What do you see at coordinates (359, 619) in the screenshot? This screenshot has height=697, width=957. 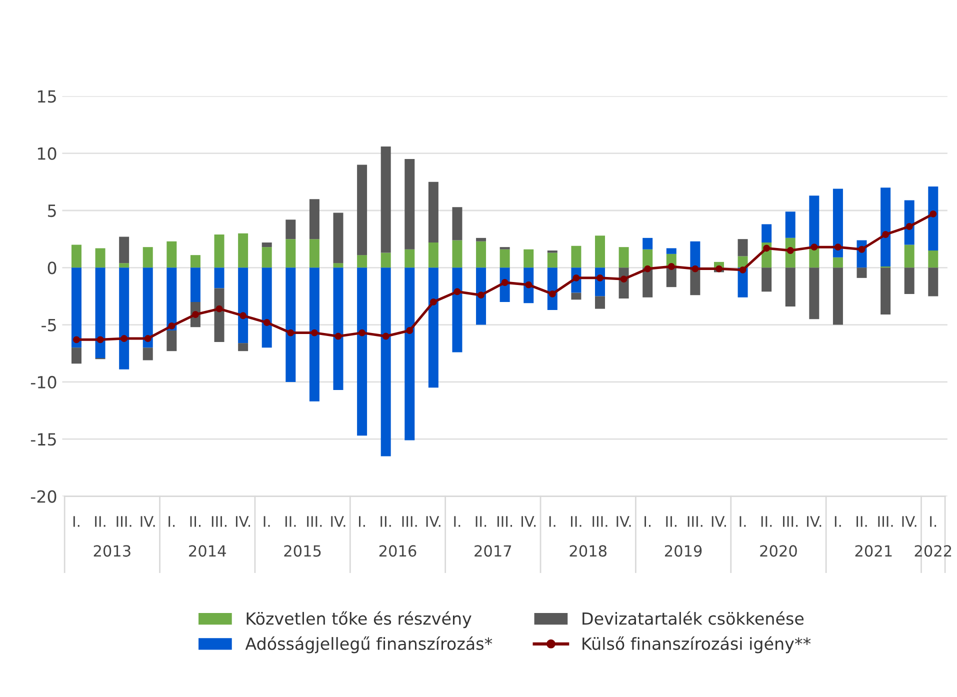 I see `legend-label: Közvetlen tőke és részvény` at bounding box center [359, 619].